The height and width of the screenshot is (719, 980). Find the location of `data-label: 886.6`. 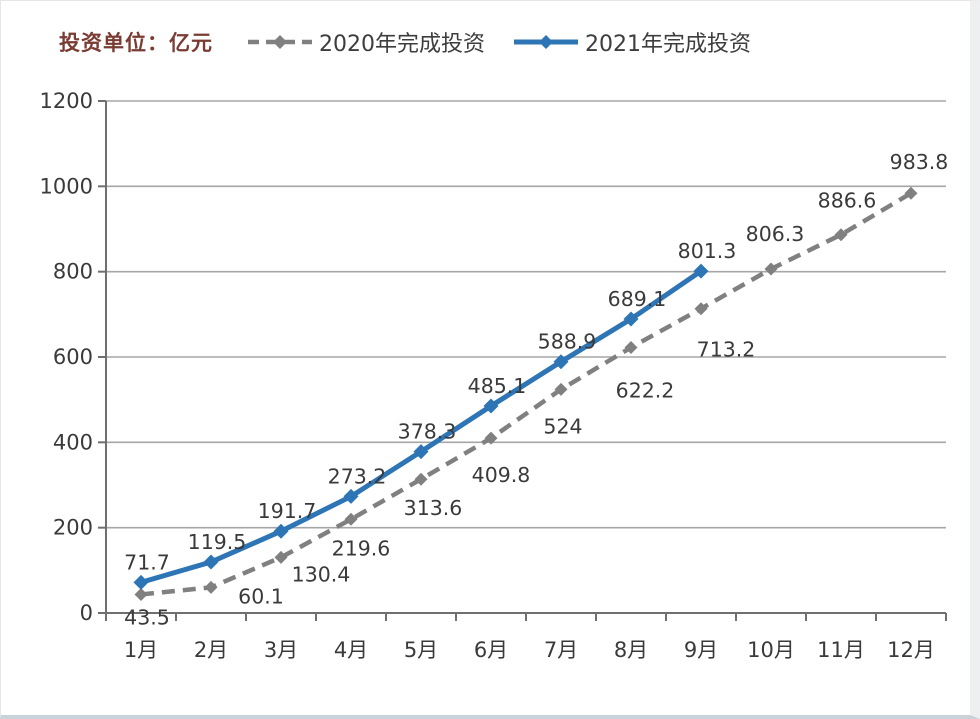

data-label: 886.6 is located at coordinates (847, 201).